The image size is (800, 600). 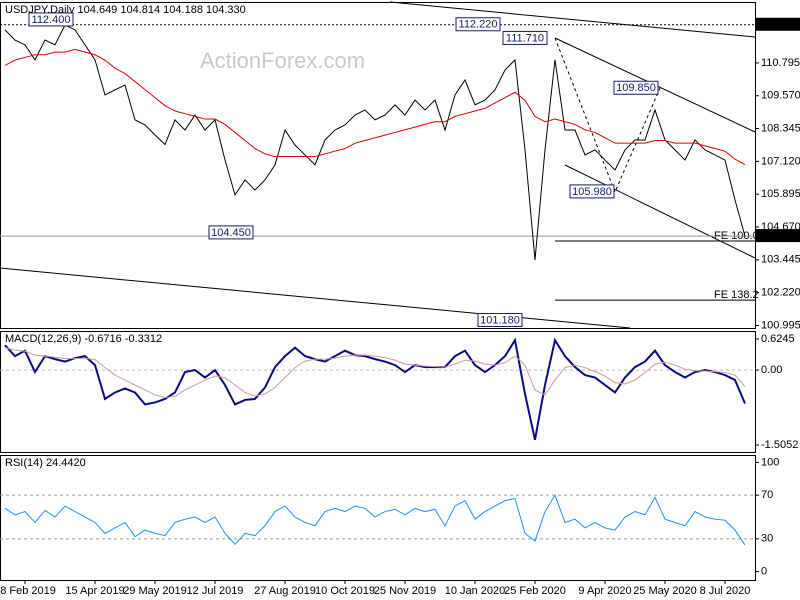 What do you see at coordinates (345, 591) in the screenshot?
I see `x-tick-label: 10 Oct 2019` at bounding box center [345, 591].